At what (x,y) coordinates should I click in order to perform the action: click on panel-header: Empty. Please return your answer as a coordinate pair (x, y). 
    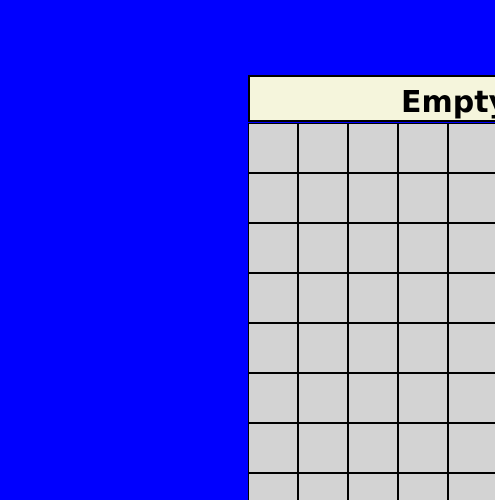
    Looking at the image, I should click on (371, 98).